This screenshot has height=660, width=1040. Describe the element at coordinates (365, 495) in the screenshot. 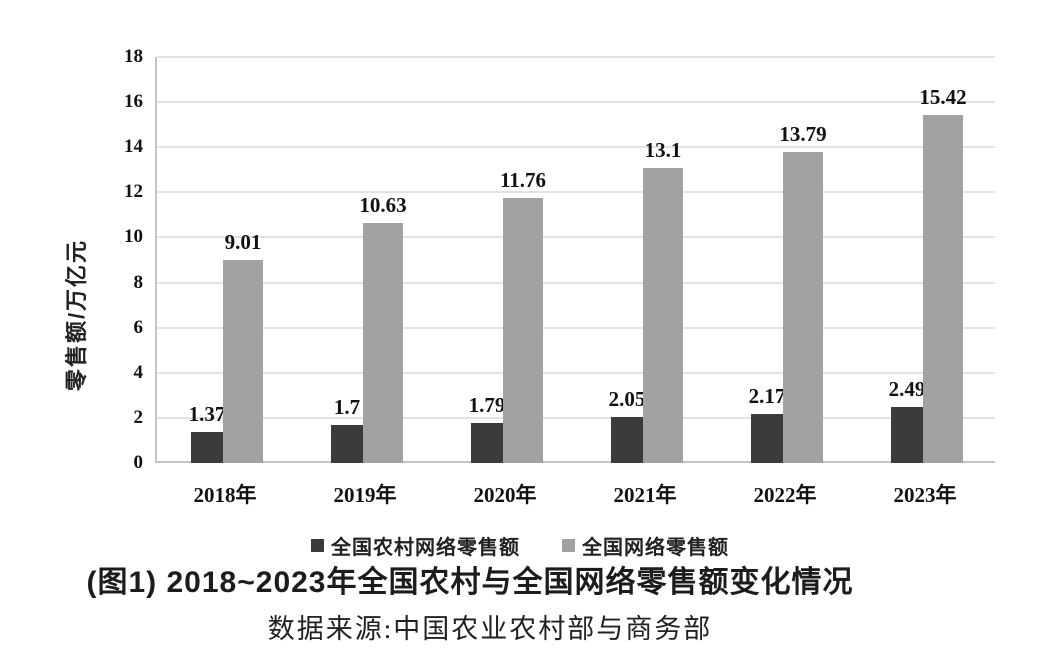

I see `x-tick-label-2019年: 2019年` at that location.